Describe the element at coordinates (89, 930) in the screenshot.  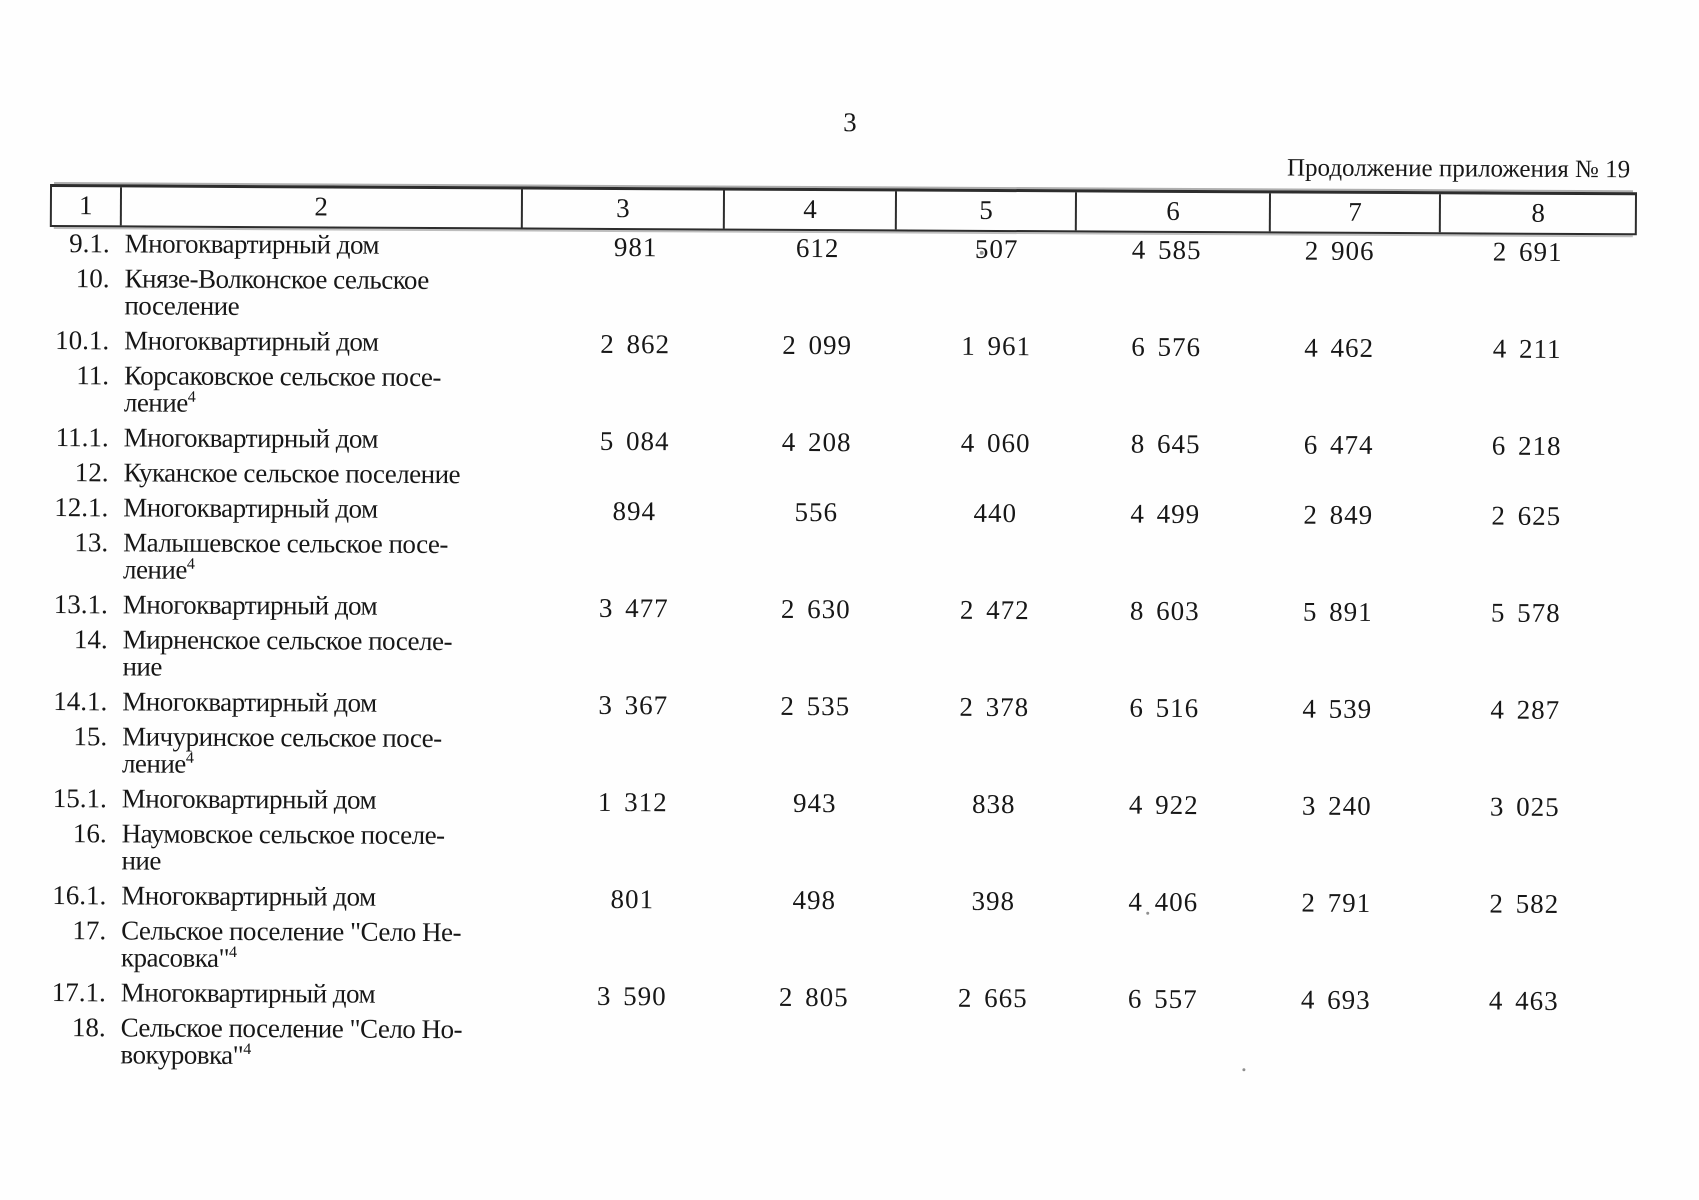
I see `row-number: 17.` at that location.